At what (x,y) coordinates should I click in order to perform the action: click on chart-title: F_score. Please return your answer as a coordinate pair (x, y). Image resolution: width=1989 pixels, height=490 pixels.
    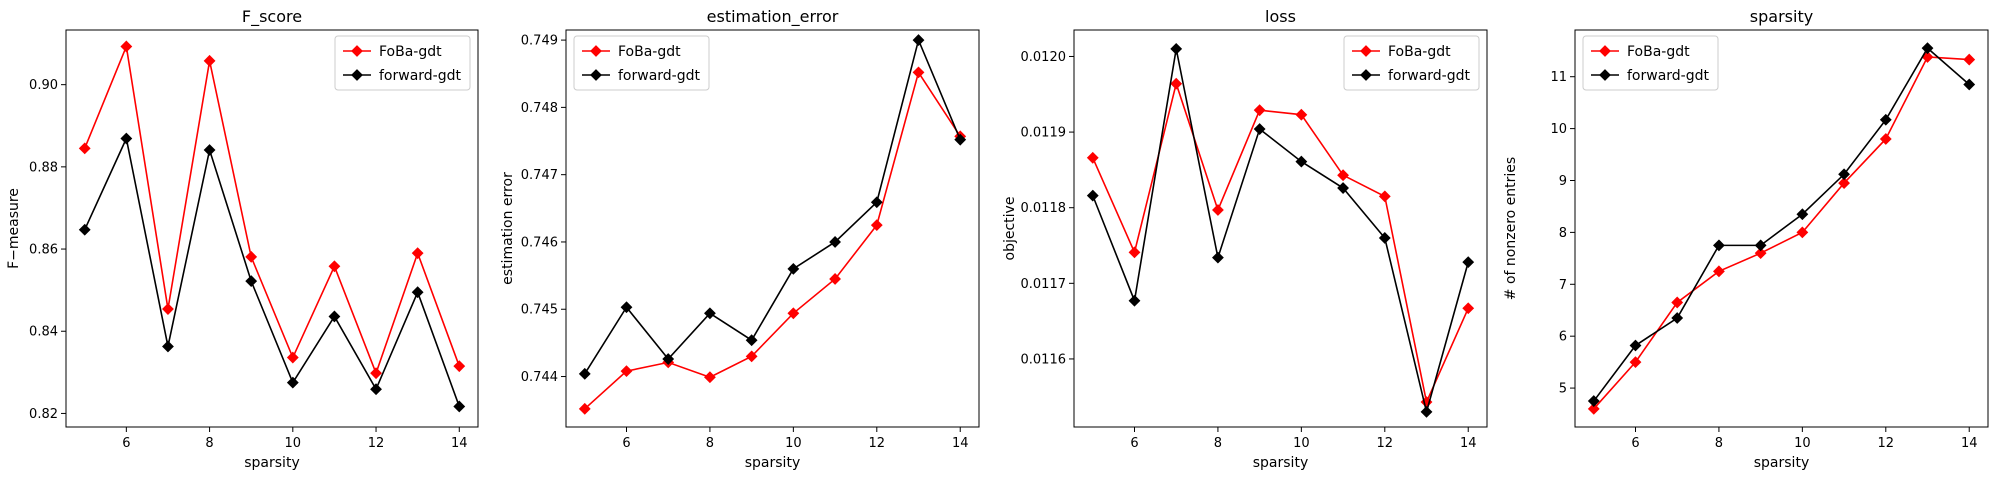
    Looking at the image, I should click on (272, 17).